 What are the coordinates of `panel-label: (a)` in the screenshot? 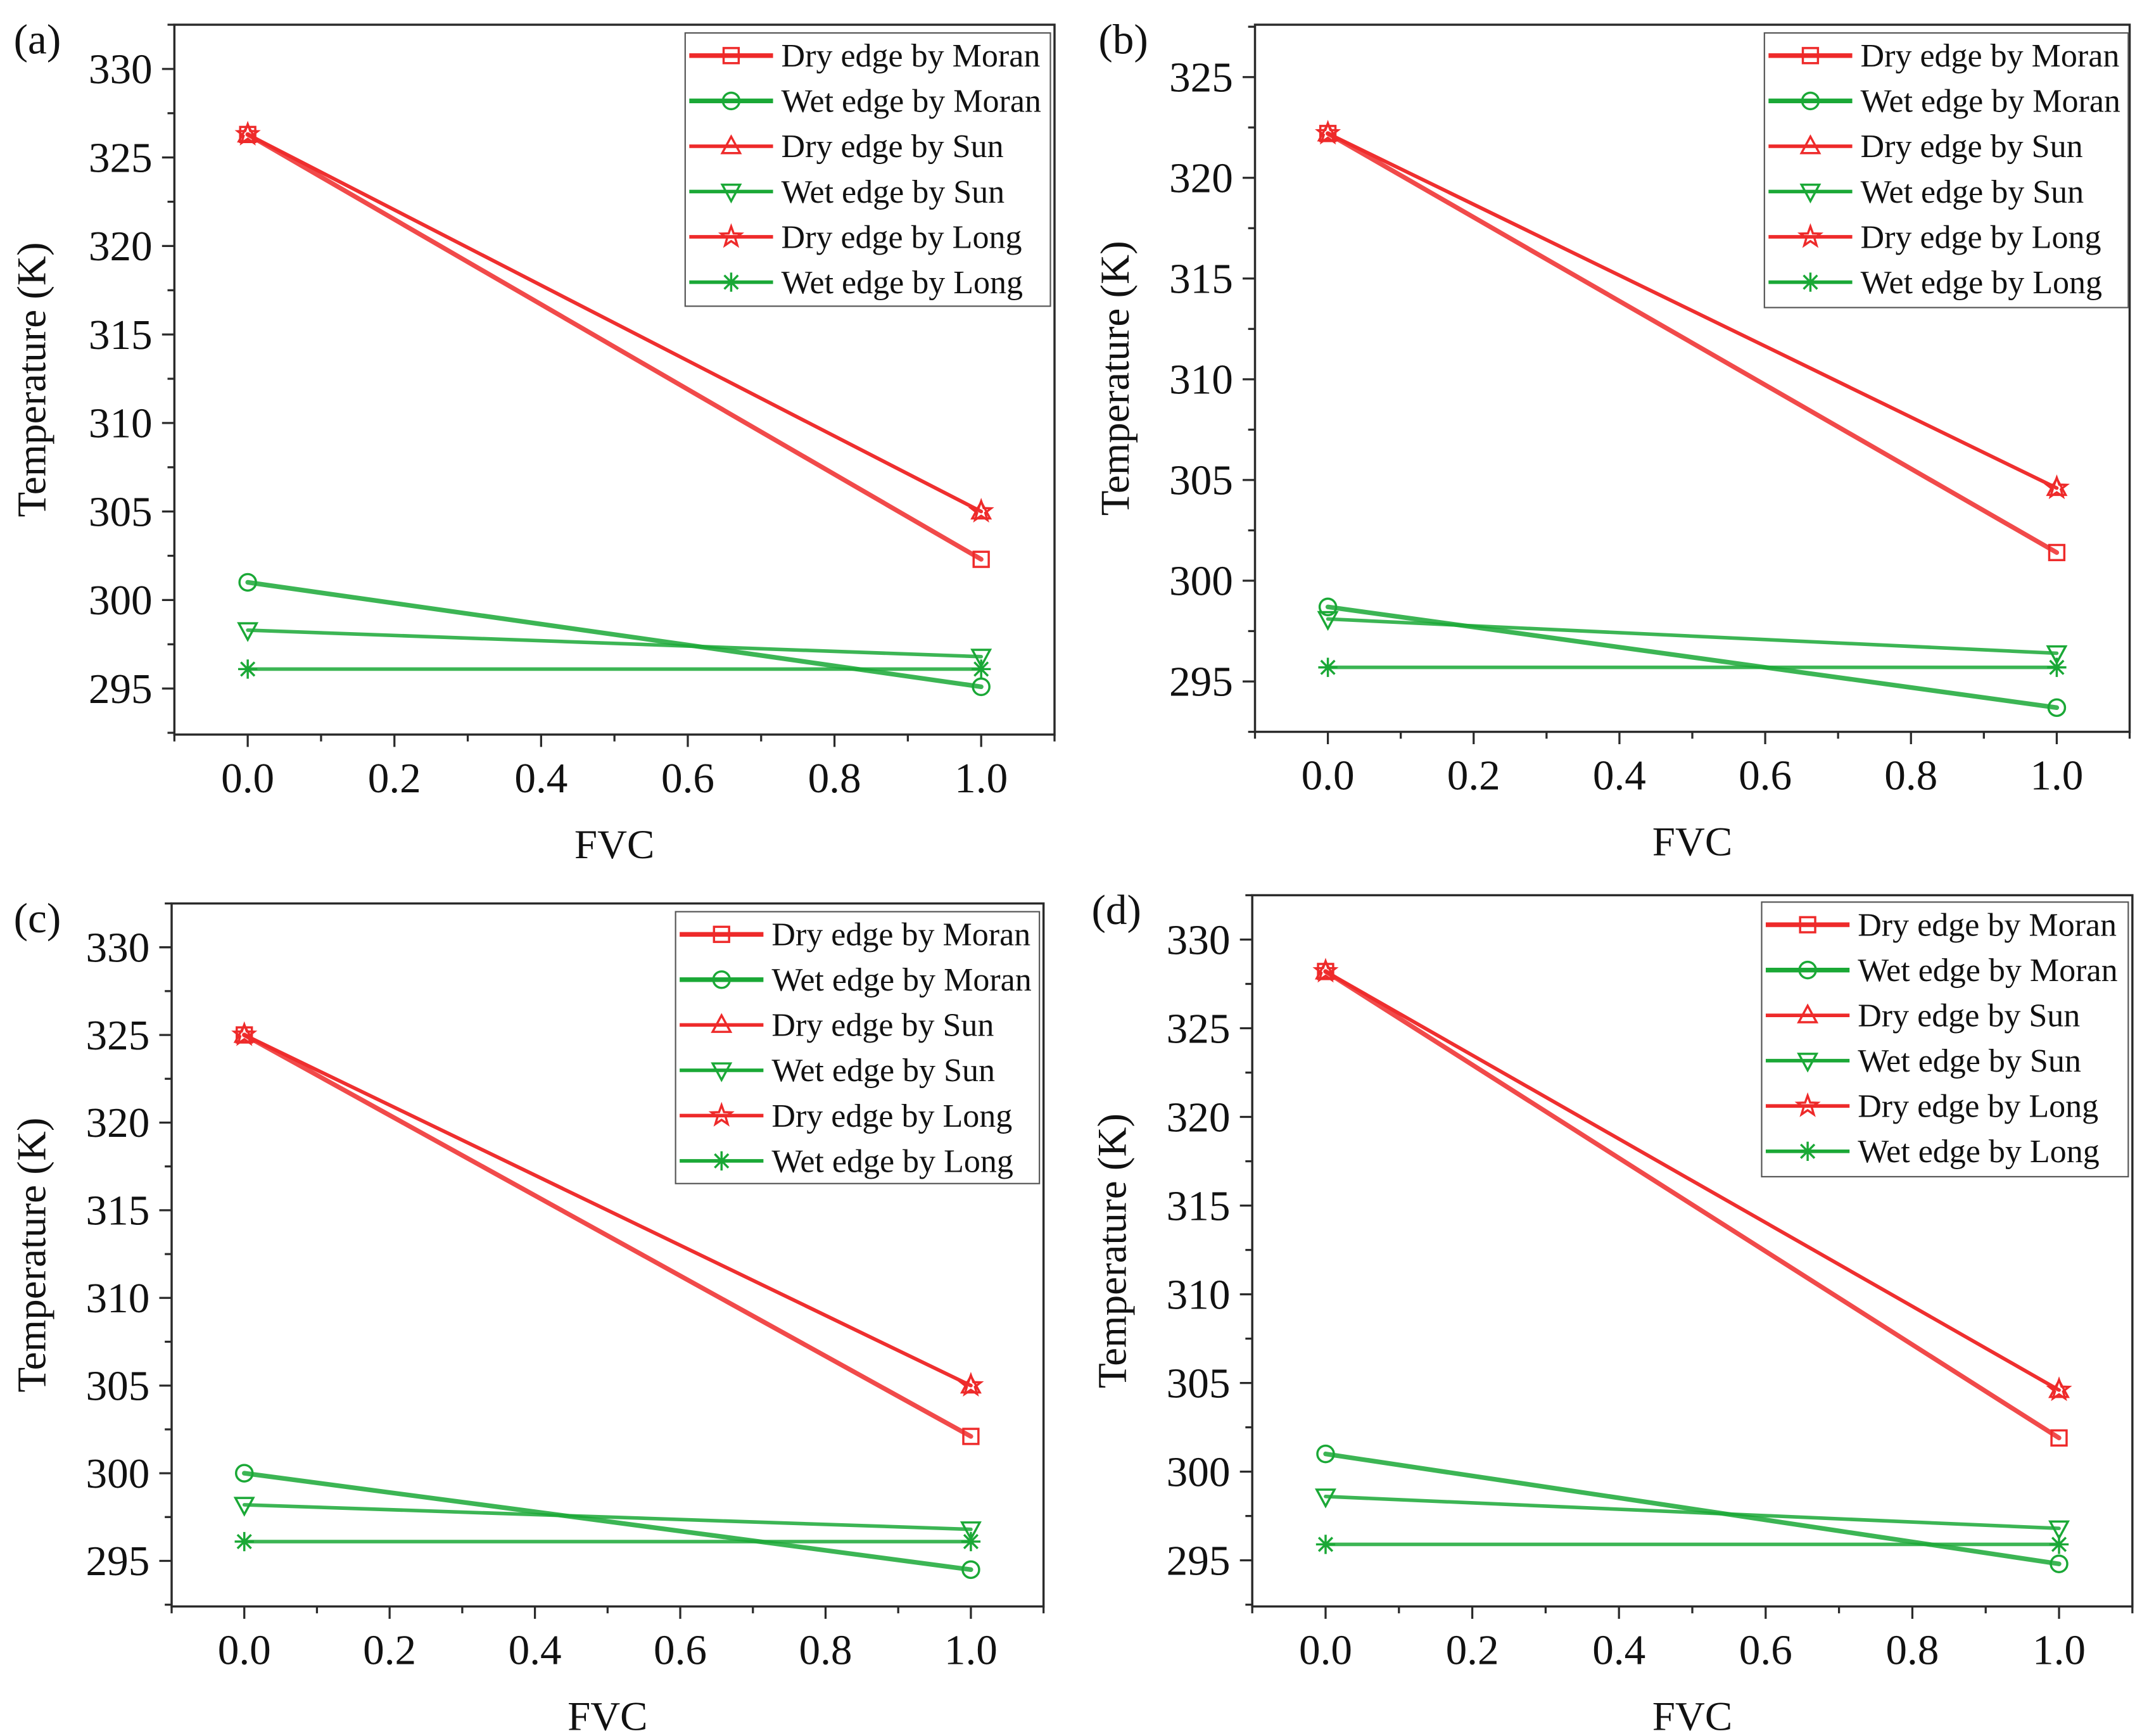 It's located at (37, 39).